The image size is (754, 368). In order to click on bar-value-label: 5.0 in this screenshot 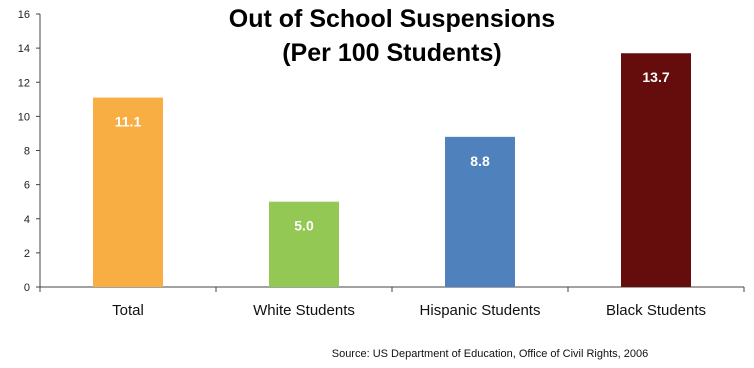, I will do `click(304, 226)`.